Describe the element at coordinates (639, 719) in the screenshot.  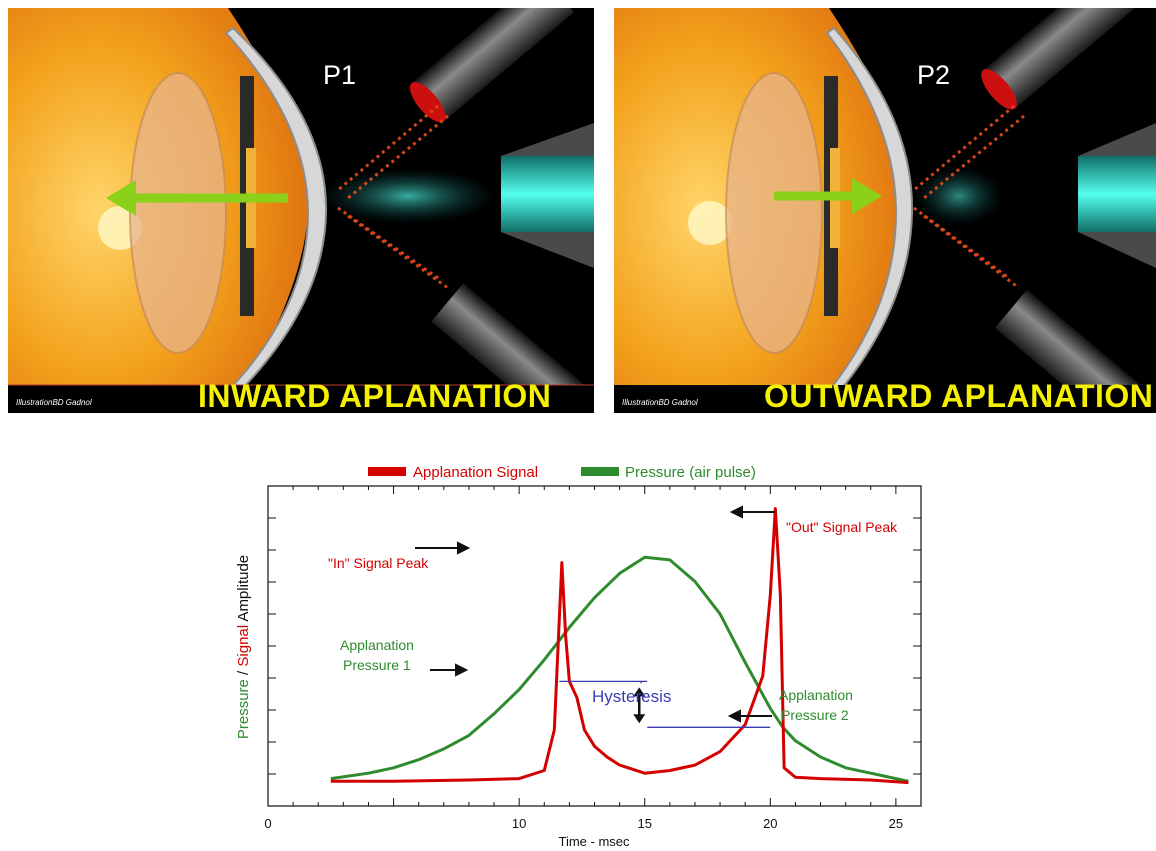
I see `arrow-down-icon` at that location.